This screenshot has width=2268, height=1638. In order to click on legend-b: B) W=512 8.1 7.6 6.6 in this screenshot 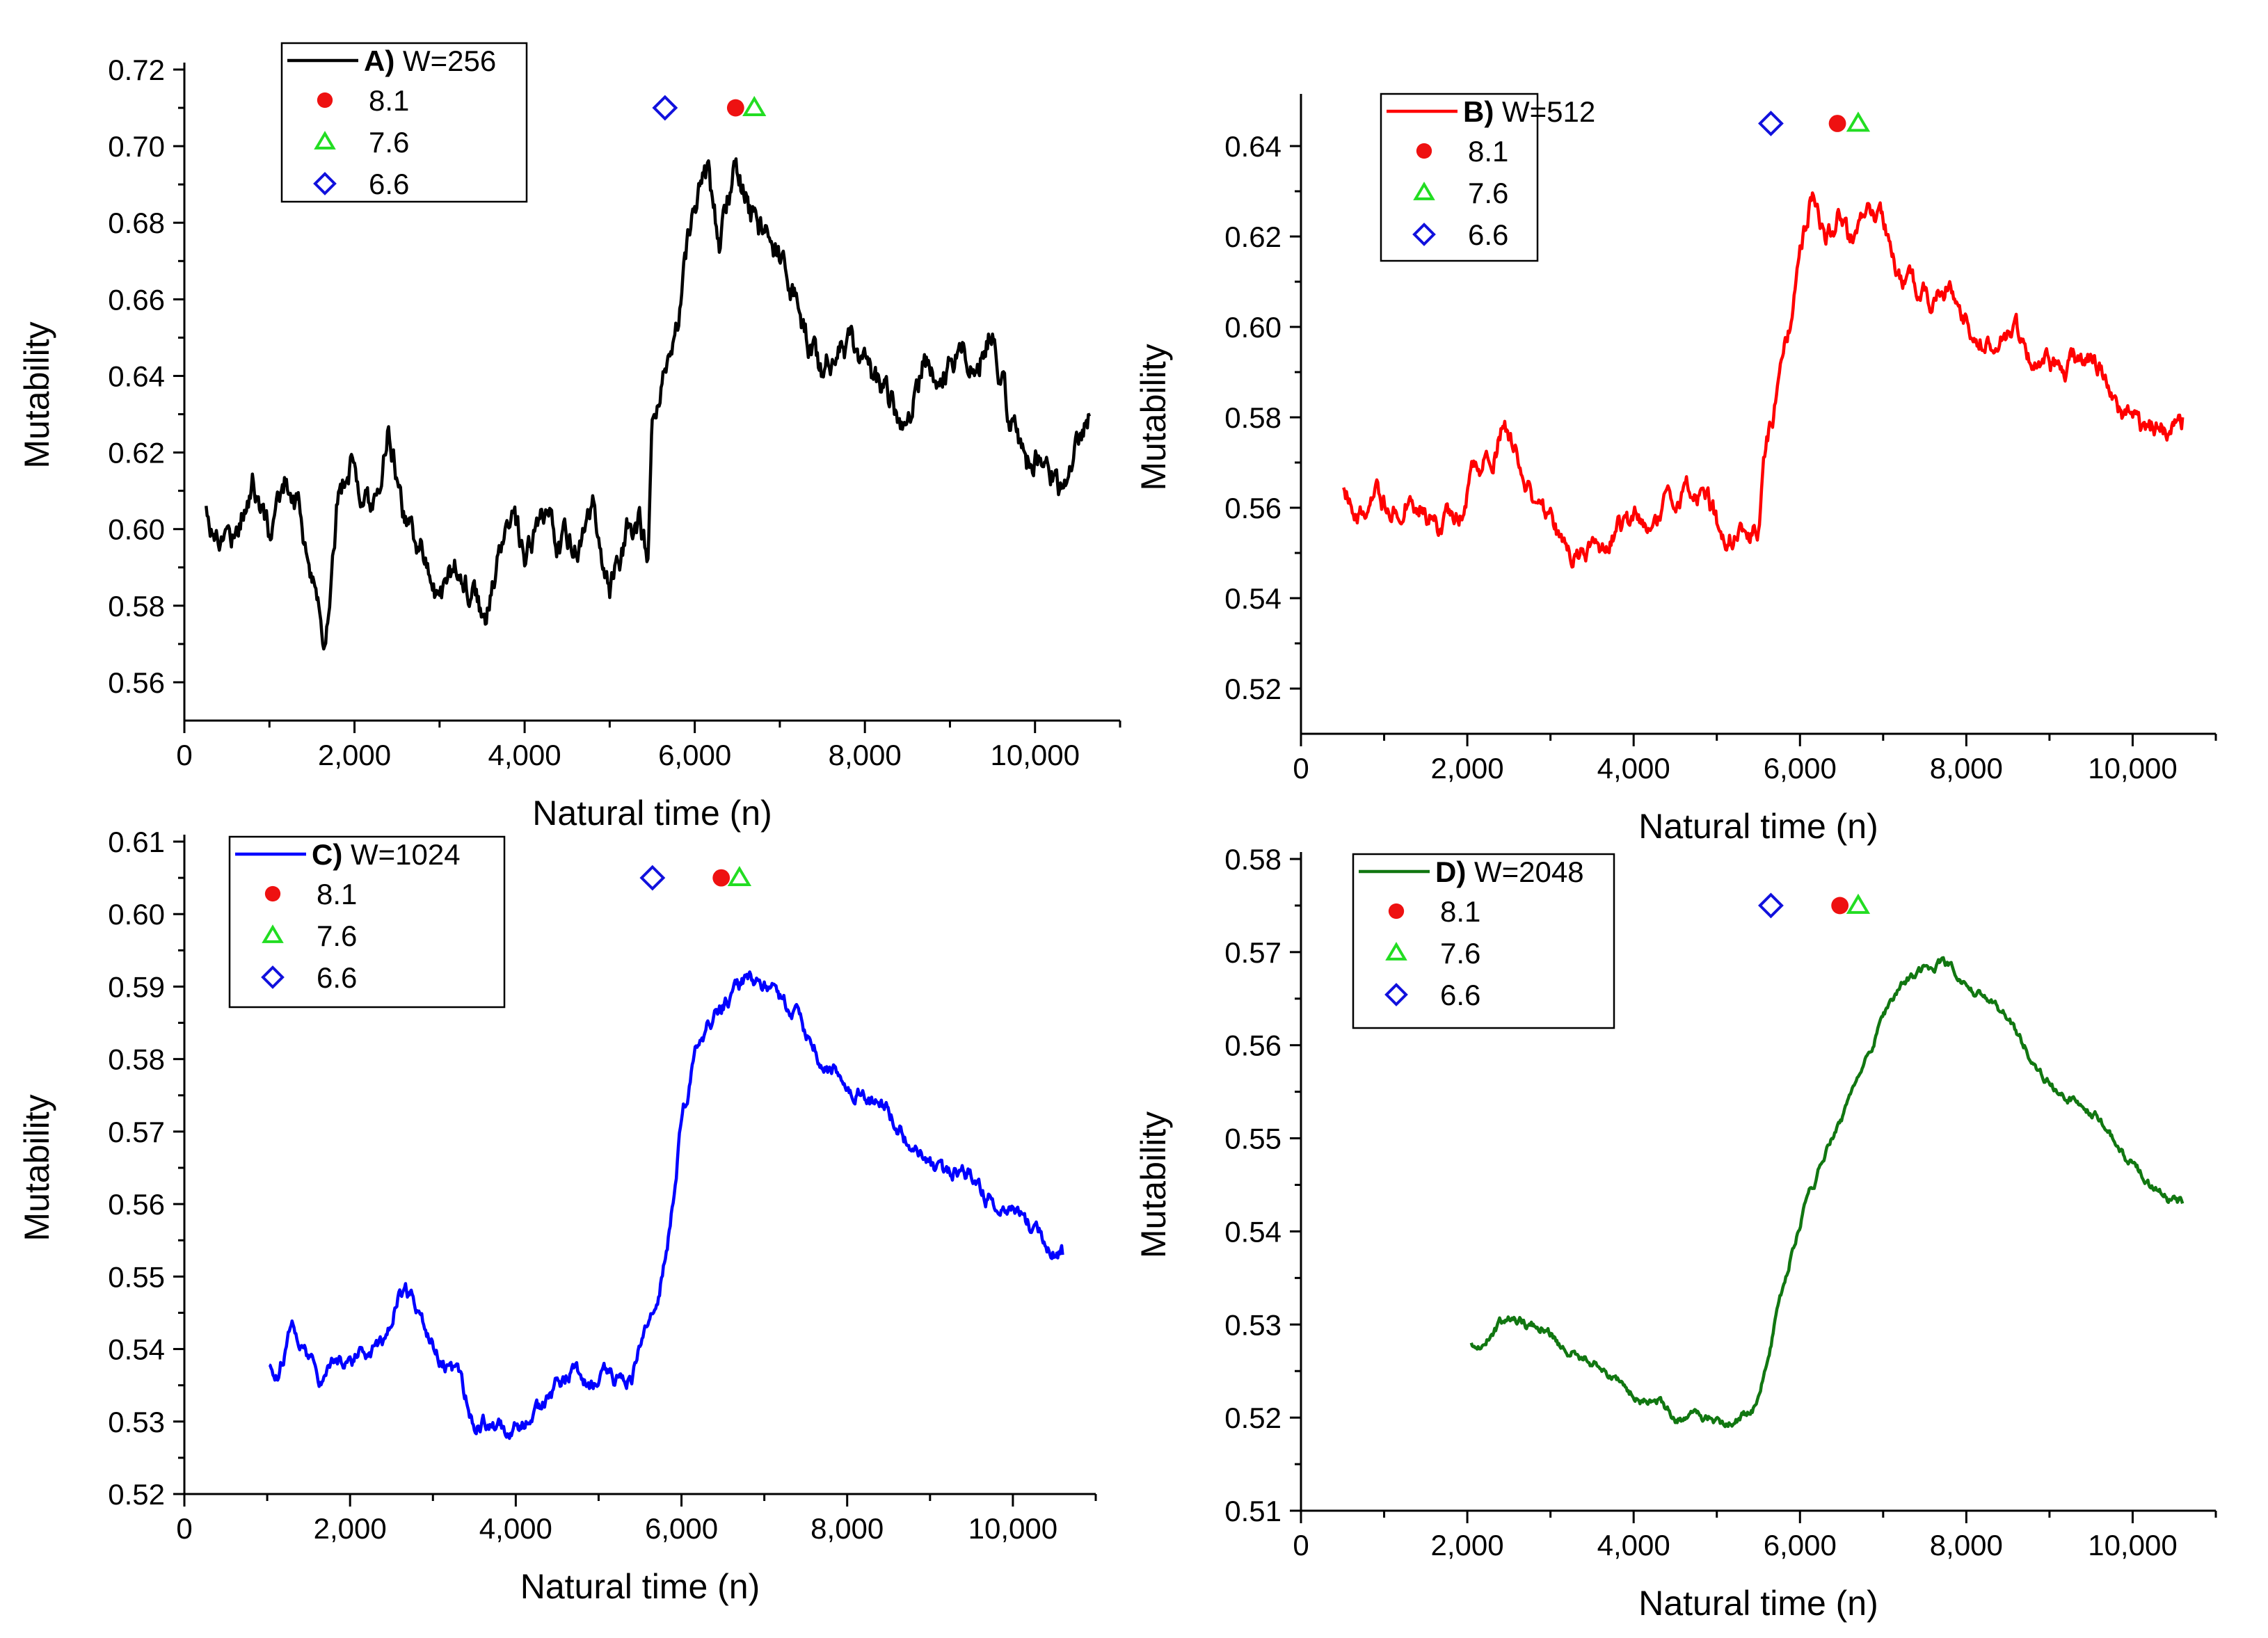, I will do `click(1487, 177)`.